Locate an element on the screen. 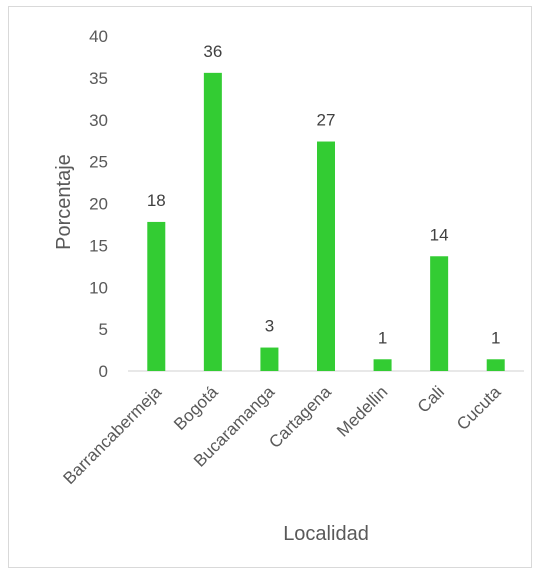 The height and width of the screenshot is (576, 540). y-tick-label: 20 is located at coordinates (98, 204).